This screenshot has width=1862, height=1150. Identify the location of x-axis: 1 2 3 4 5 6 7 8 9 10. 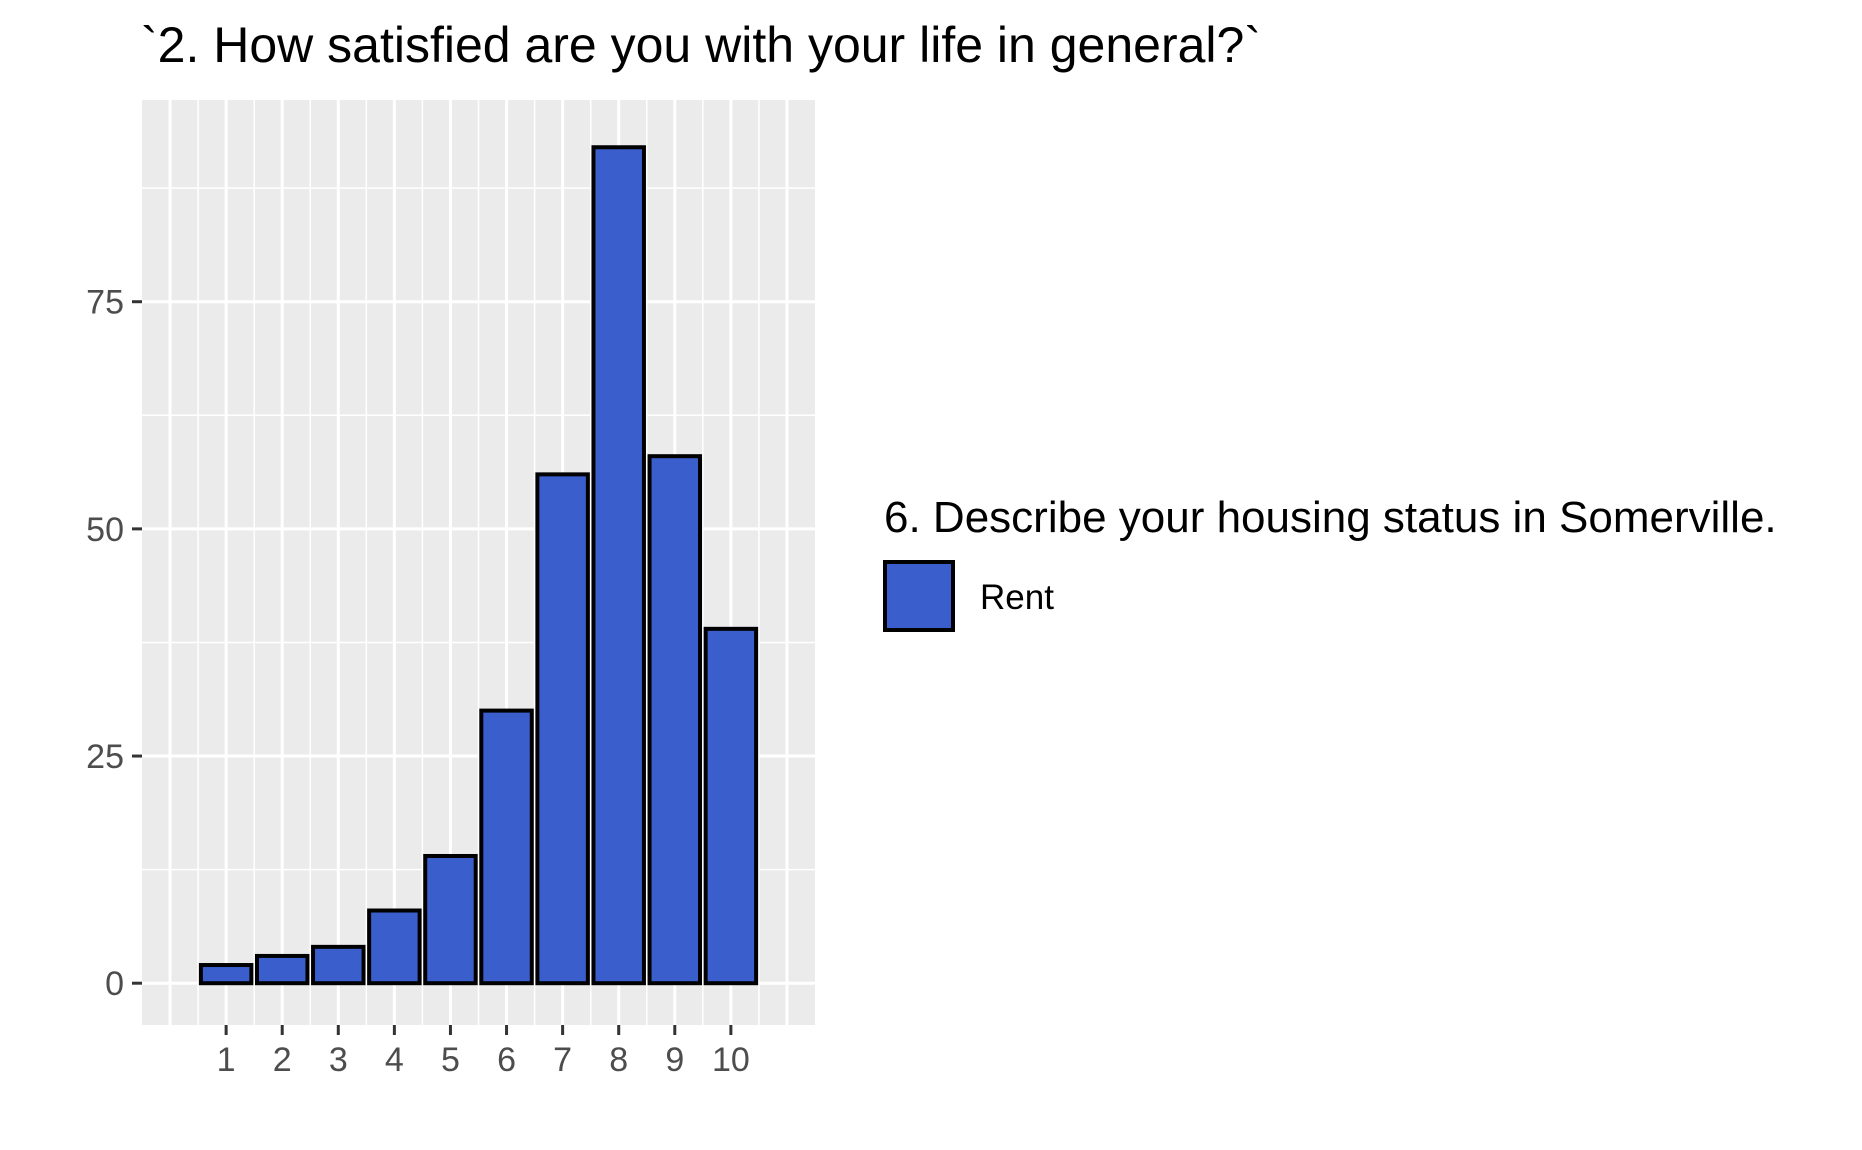
(483, 1052).